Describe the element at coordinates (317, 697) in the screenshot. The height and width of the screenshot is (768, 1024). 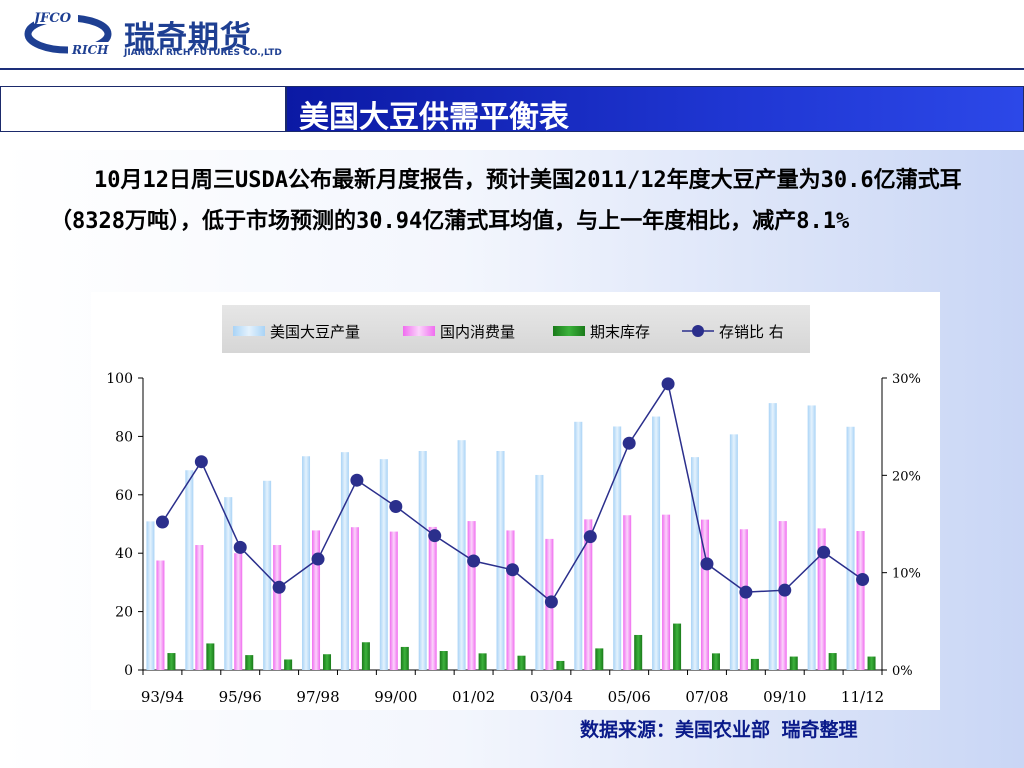
I see `x-tick-label: 97/98` at that location.